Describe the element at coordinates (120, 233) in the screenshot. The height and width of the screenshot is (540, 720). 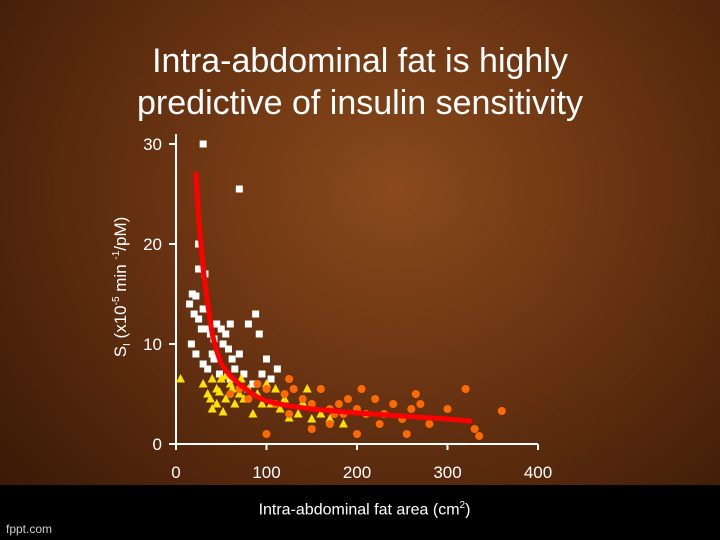
I see `y-axis-label-tail: /pM)` at that location.